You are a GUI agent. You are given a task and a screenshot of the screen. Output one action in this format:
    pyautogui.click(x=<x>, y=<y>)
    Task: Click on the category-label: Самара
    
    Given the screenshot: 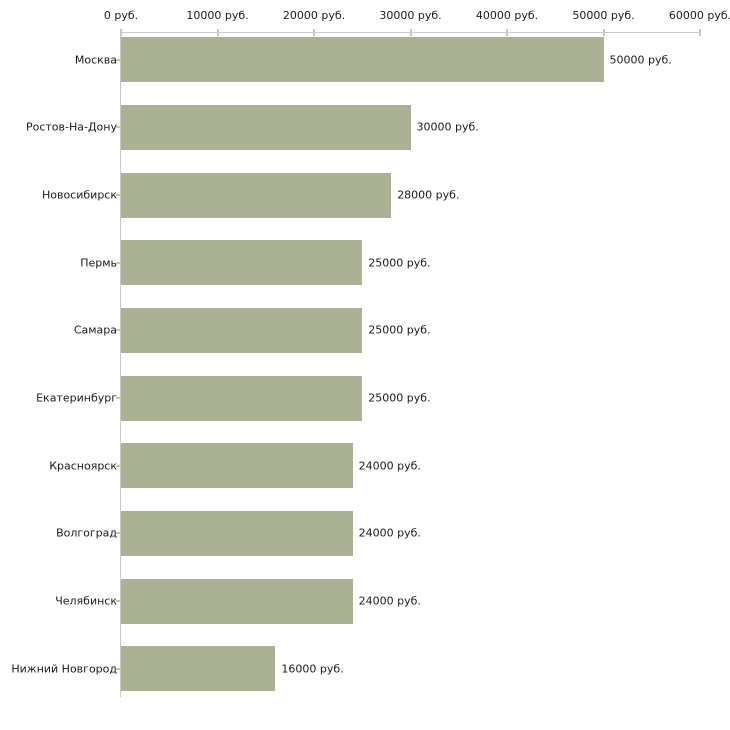 What is the action you would take?
    pyautogui.click(x=95, y=330)
    